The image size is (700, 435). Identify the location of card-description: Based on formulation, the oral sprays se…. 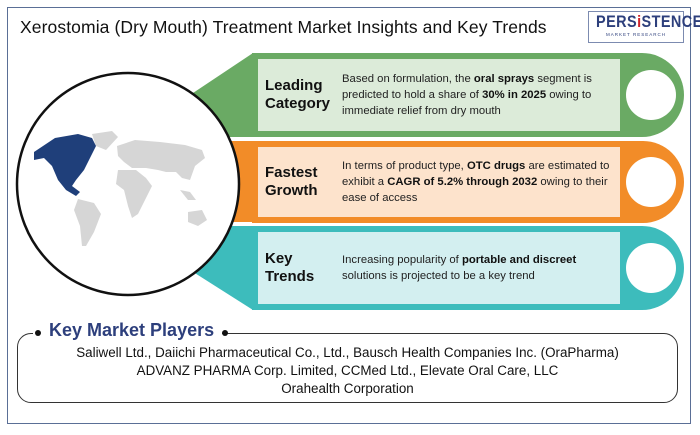
(467, 95).